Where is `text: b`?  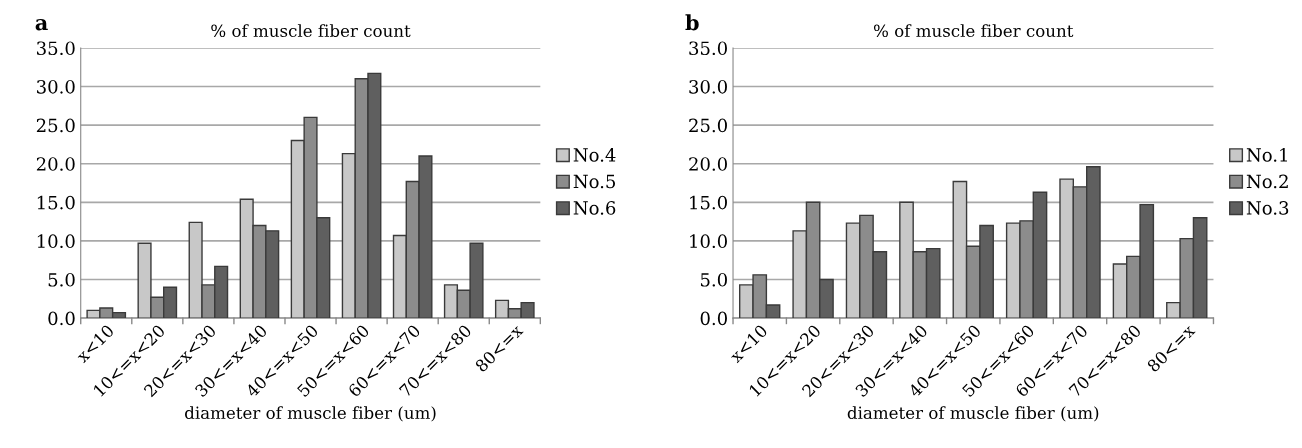
text: b is located at coordinates (692, 22).